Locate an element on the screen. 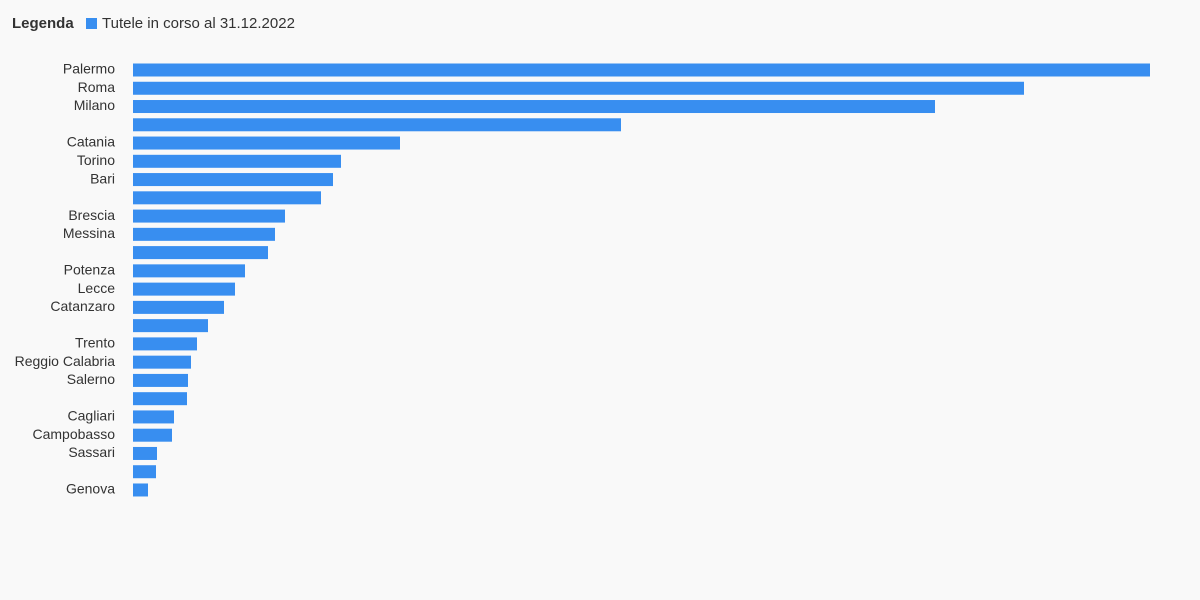 The width and height of the screenshot is (1200, 600). y-tick-label: Milano is located at coordinates (94, 105).